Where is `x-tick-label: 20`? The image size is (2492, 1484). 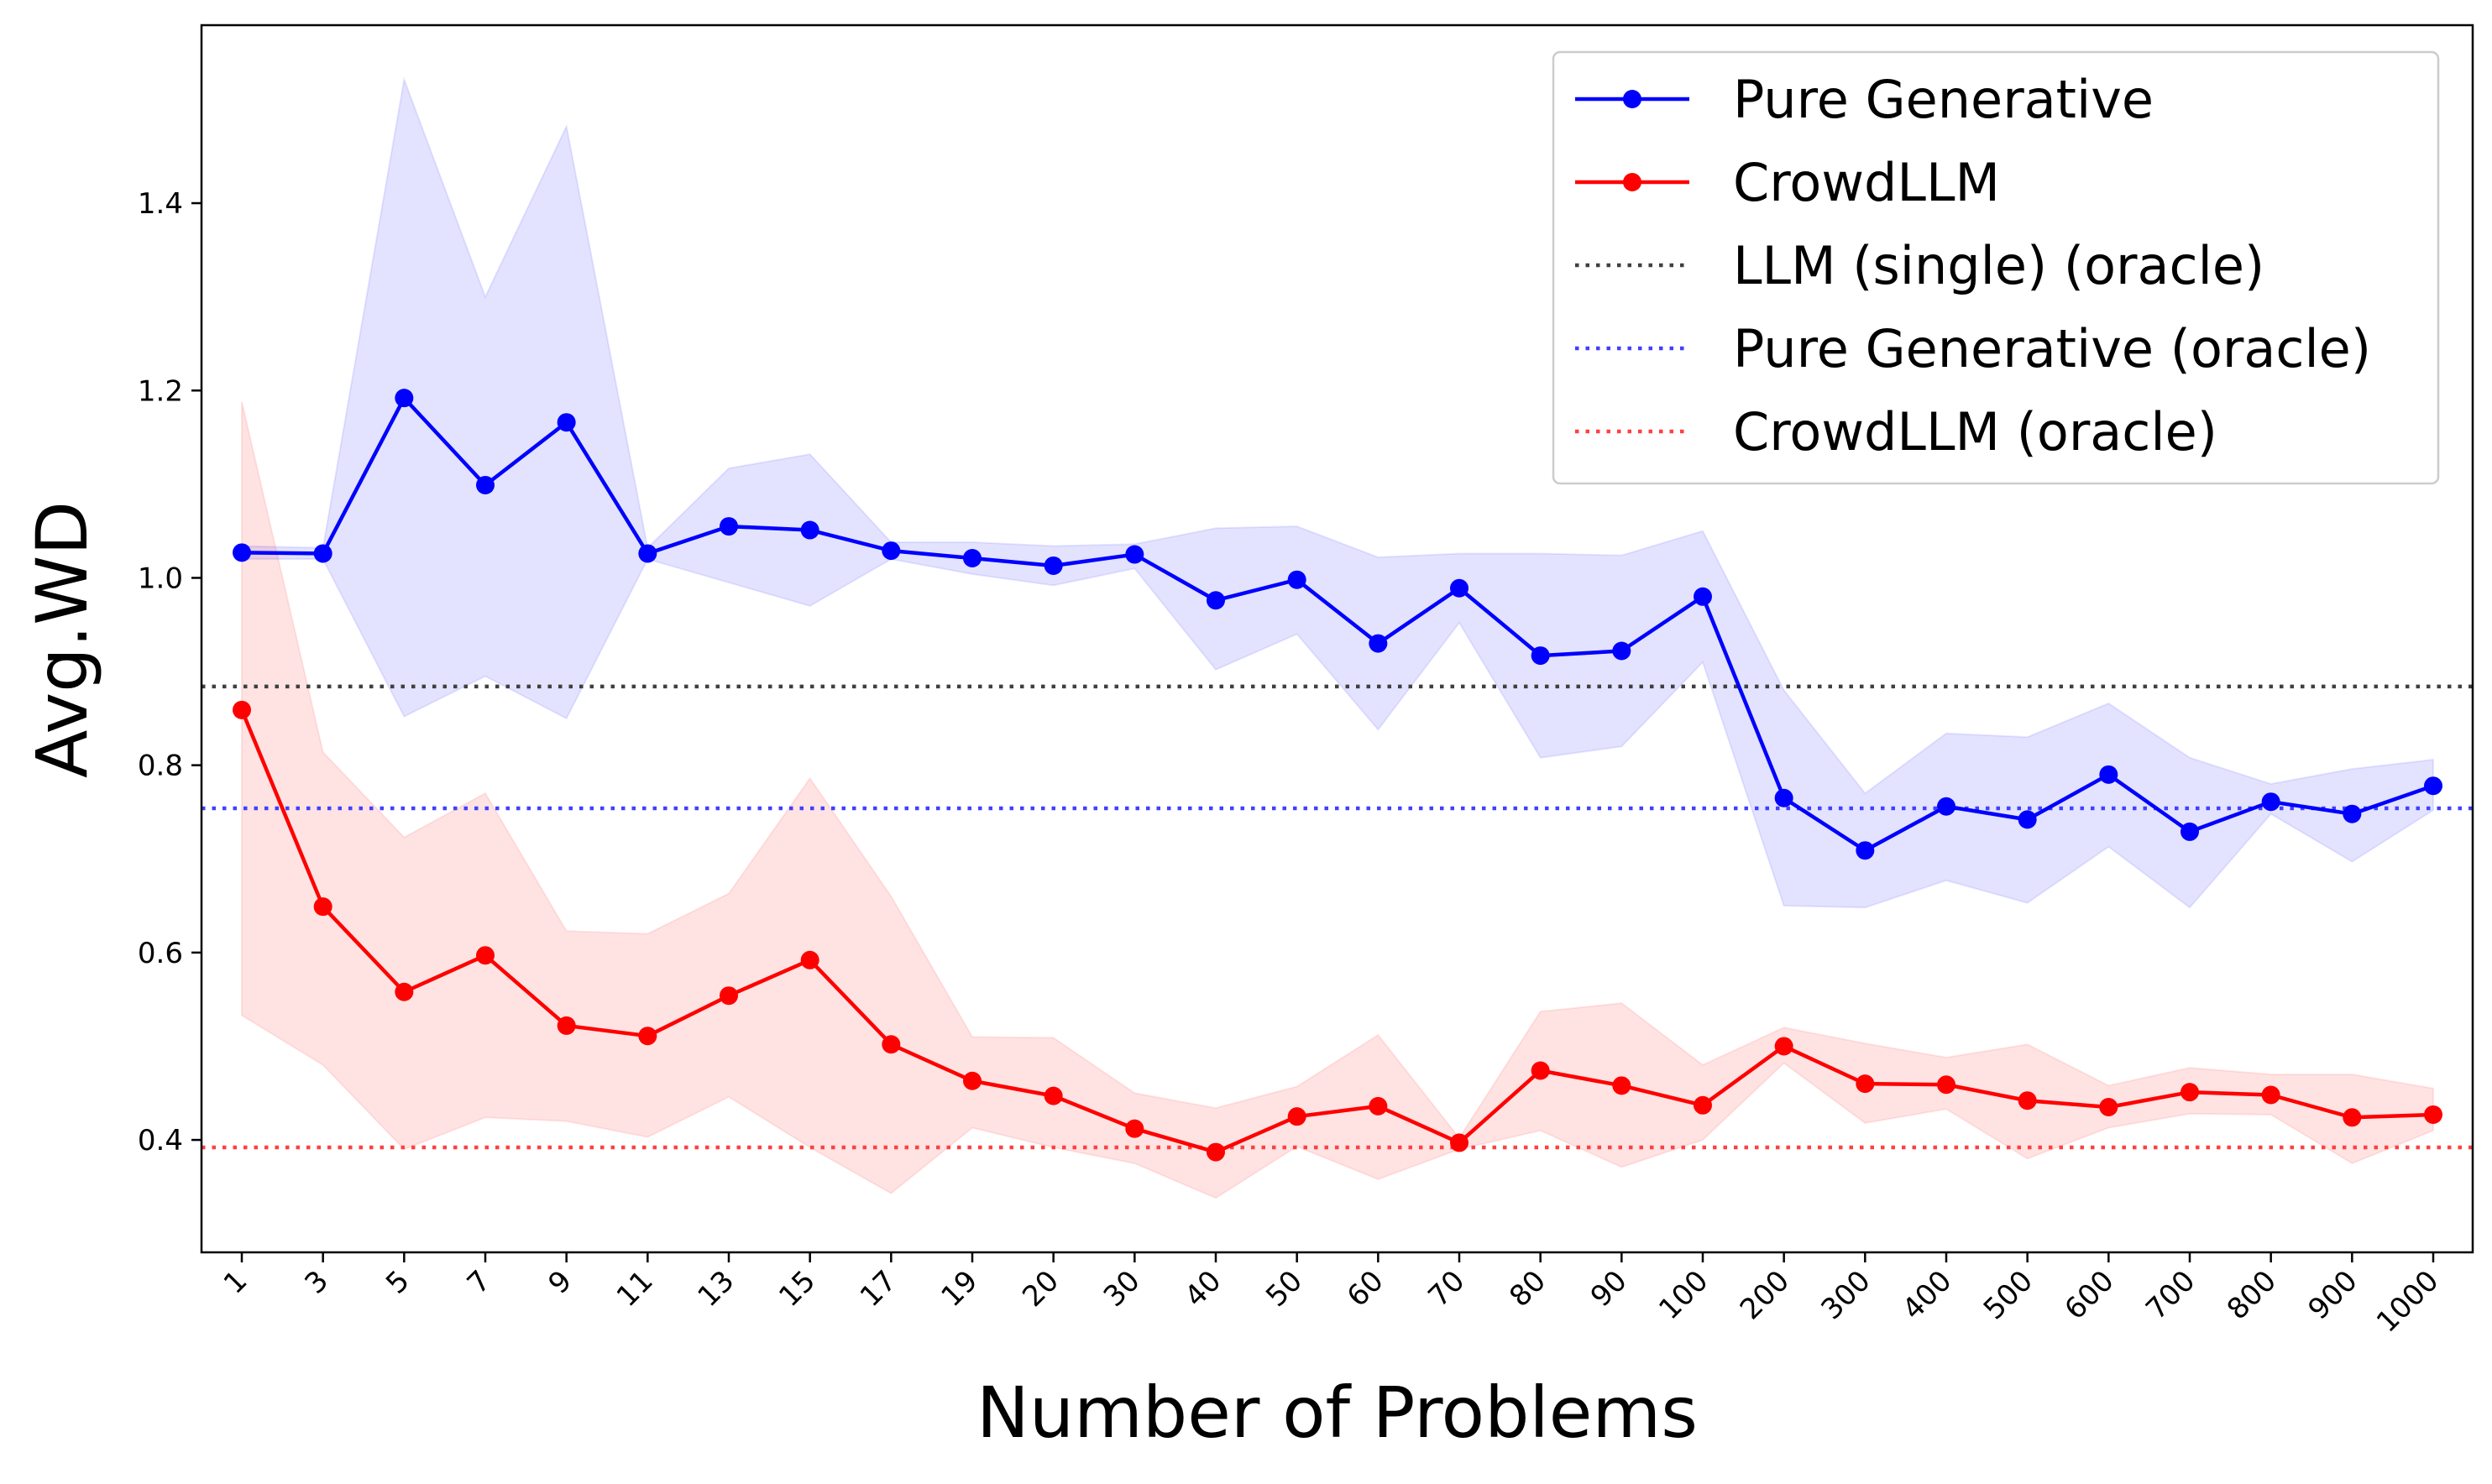 x-tick-label: 20 is located at coordinates (1041, 1289).